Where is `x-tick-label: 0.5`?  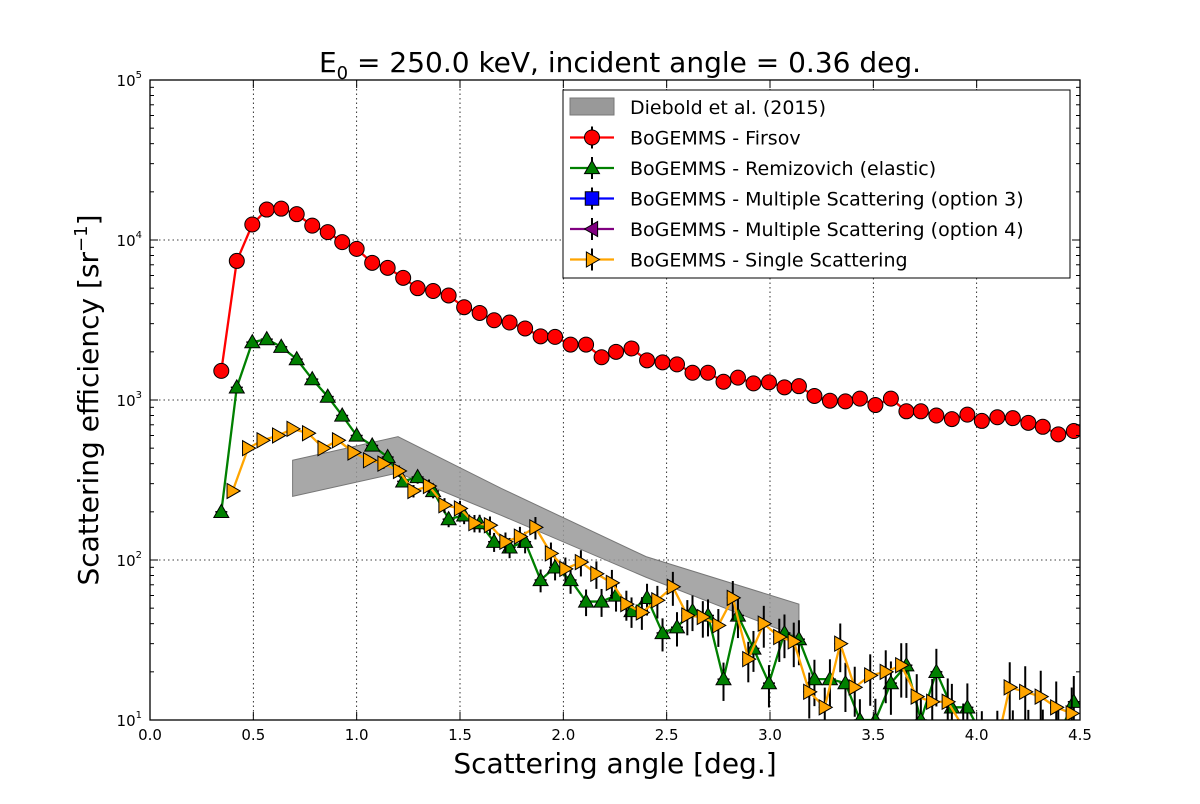
x-tick-label: 0.5 is located at coordinates (253, 735).